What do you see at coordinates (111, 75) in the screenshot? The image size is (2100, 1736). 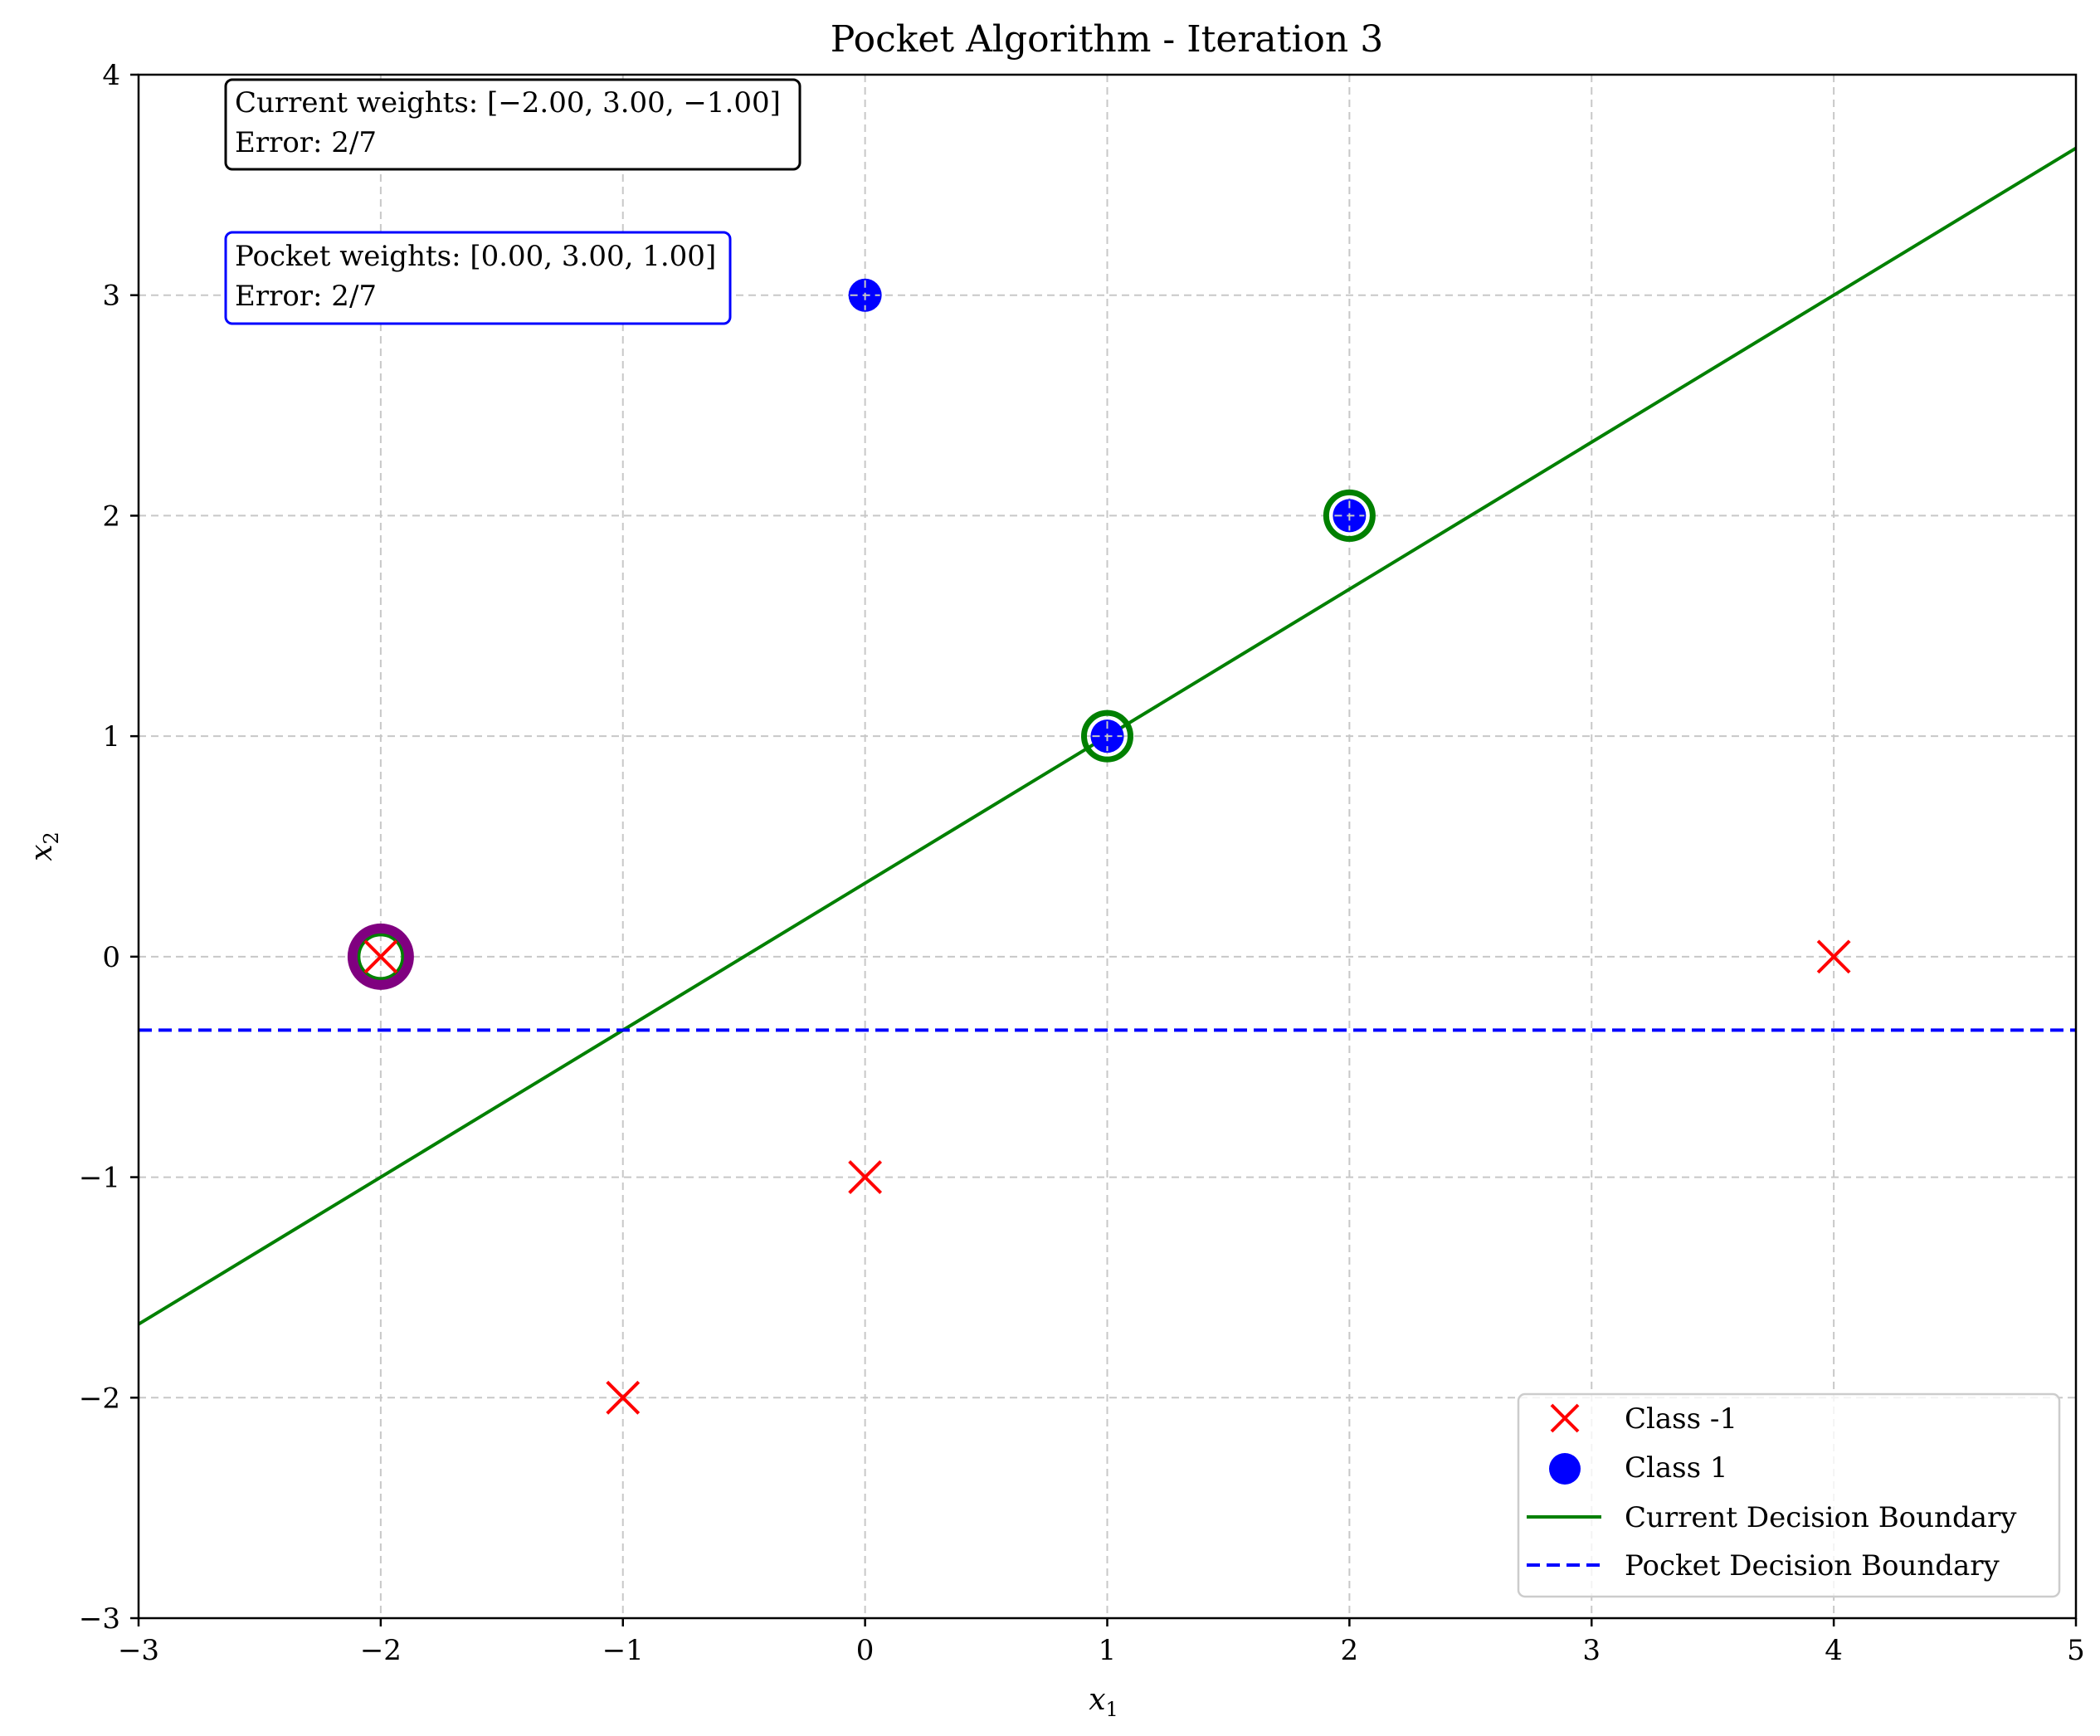 I see `y-tick-label: 4` at bounding box center [111, 75].